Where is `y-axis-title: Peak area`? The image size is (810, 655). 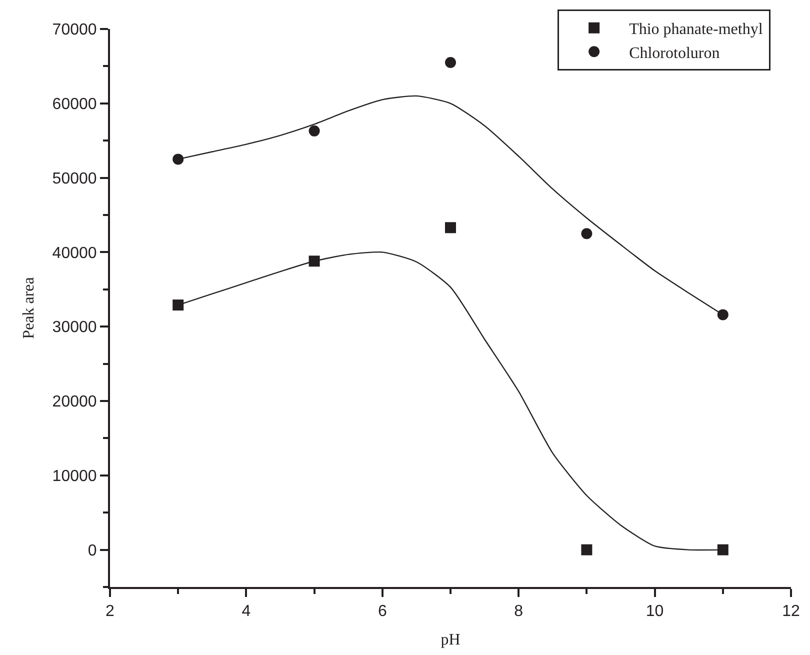 y-axis-title: Peak area is located at coordinates (29, 308).